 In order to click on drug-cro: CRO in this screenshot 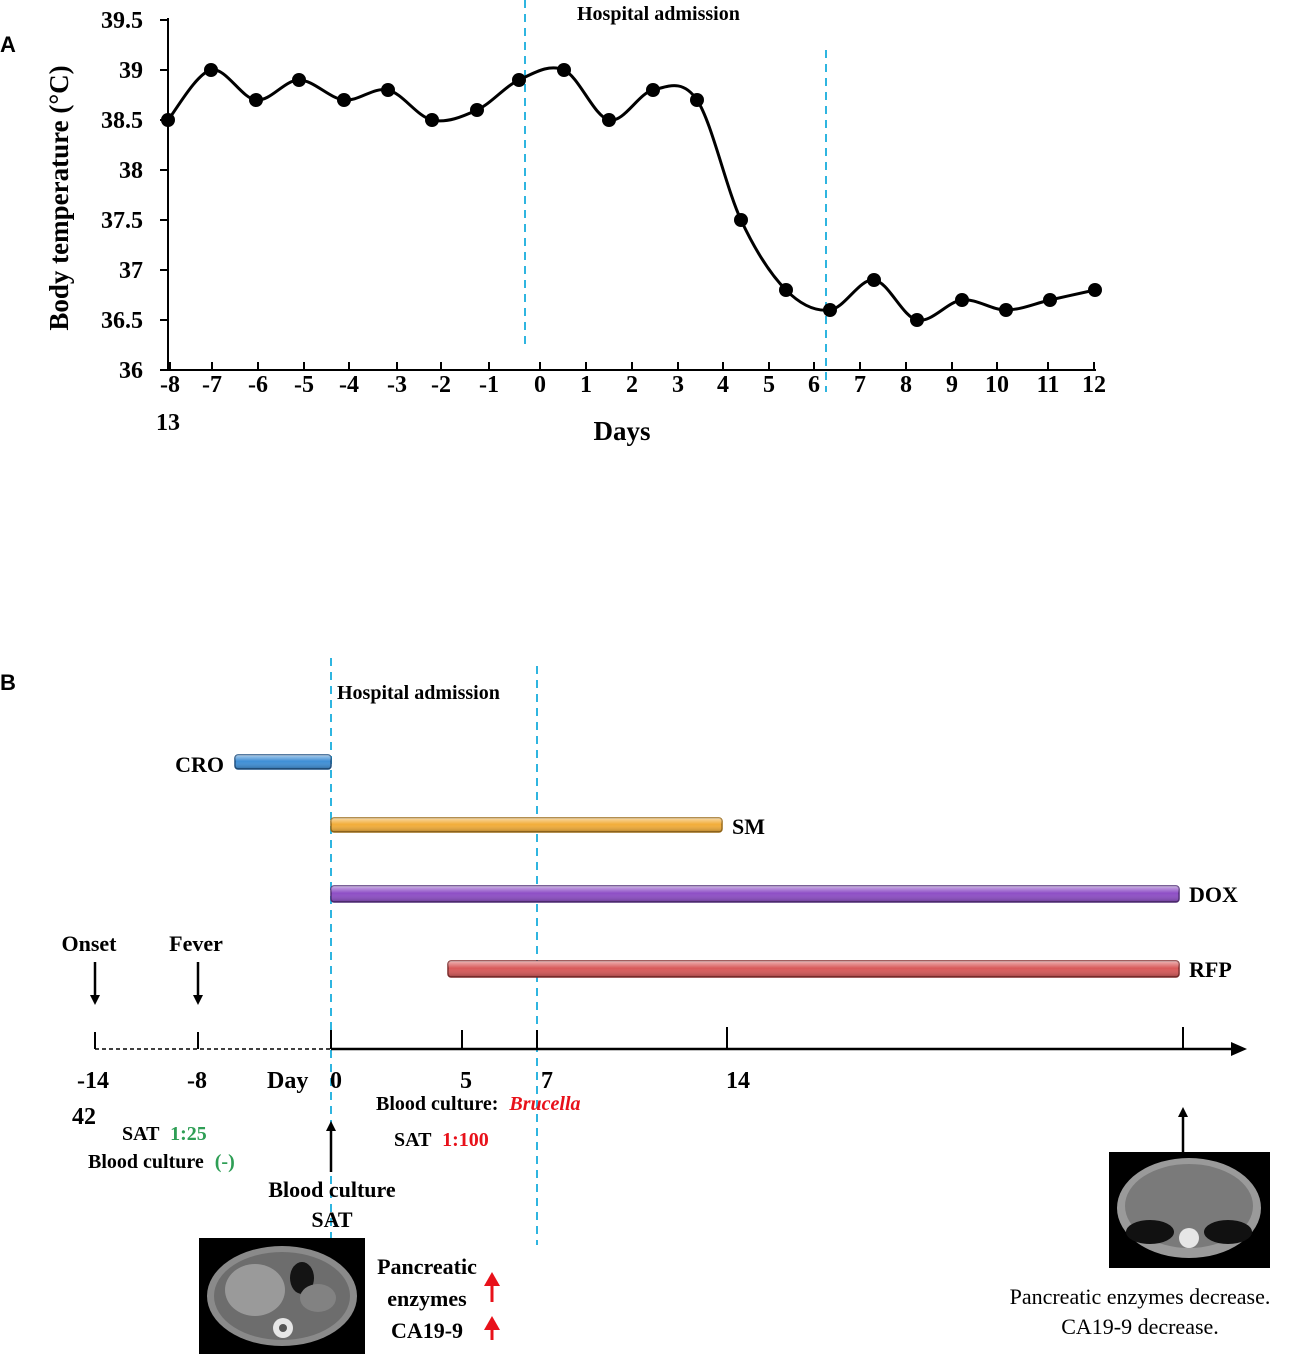, I will do `click(253, 764)`.